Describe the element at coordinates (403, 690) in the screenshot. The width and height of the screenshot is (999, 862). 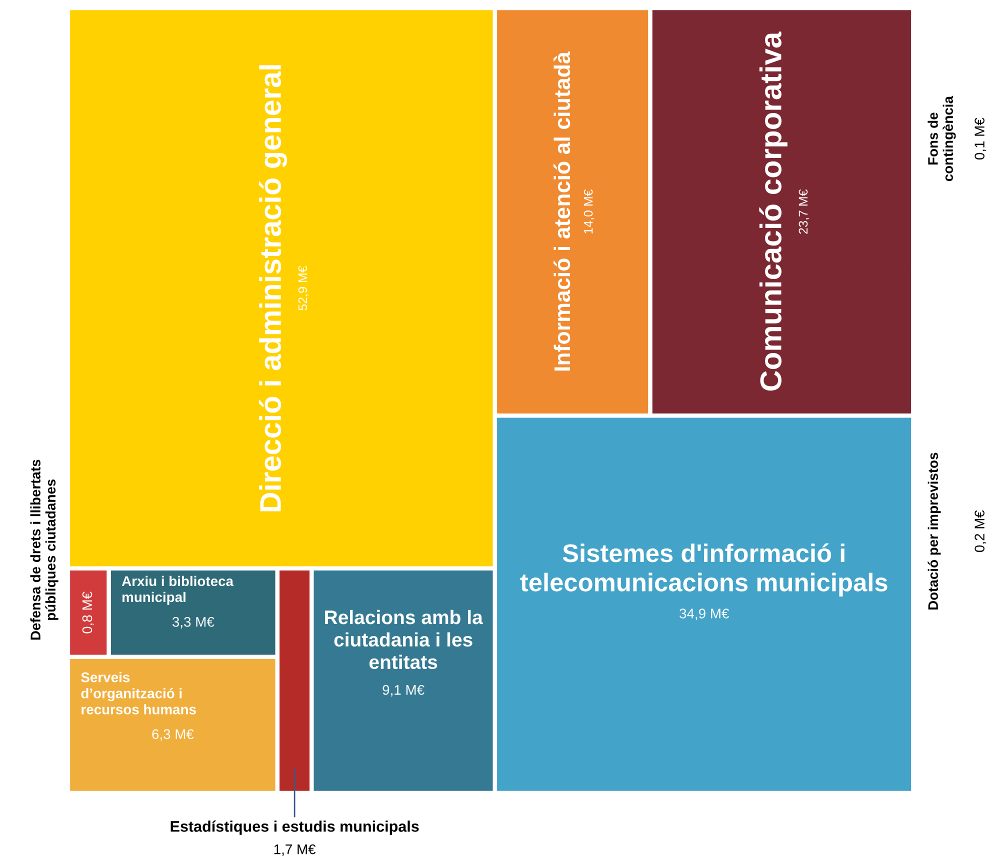
I see `data-label: 9,1 M€` at that location.